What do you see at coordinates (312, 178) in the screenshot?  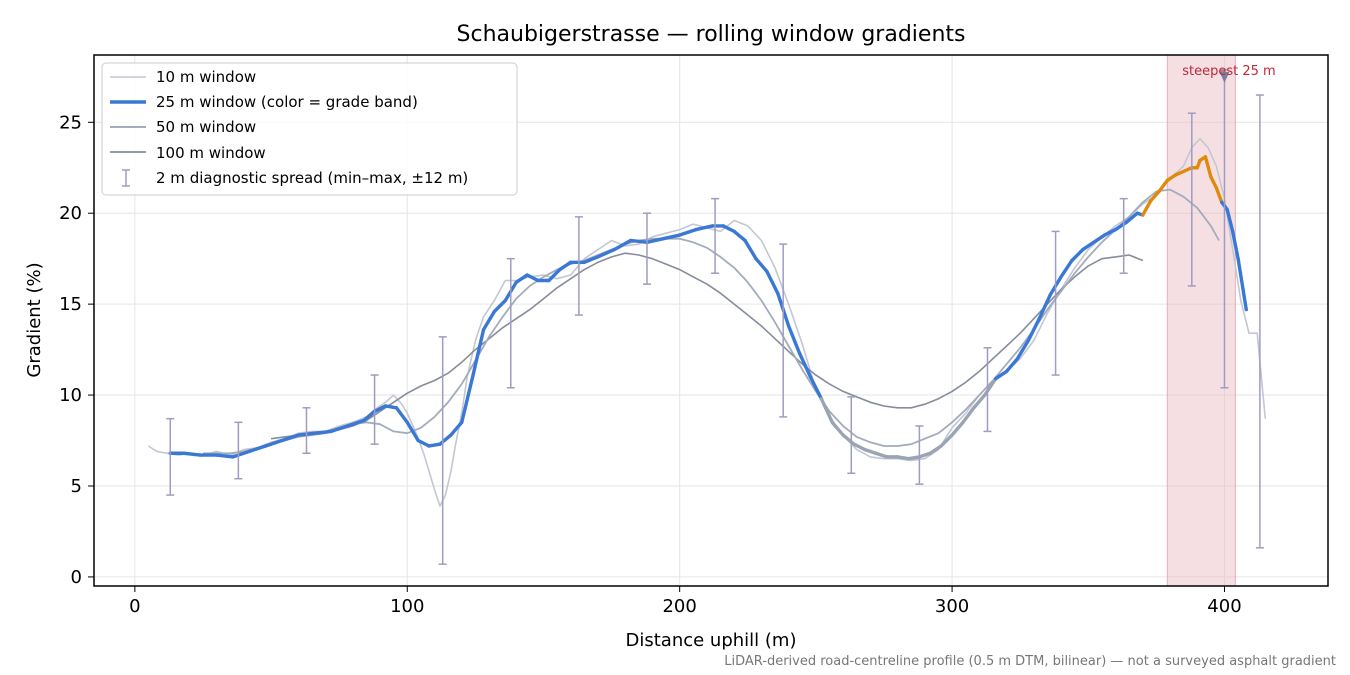 I see `legend-label-errorbar: 2 m diagnostic spread (min–max, ±12 m)` at bounding box center [312, 178].